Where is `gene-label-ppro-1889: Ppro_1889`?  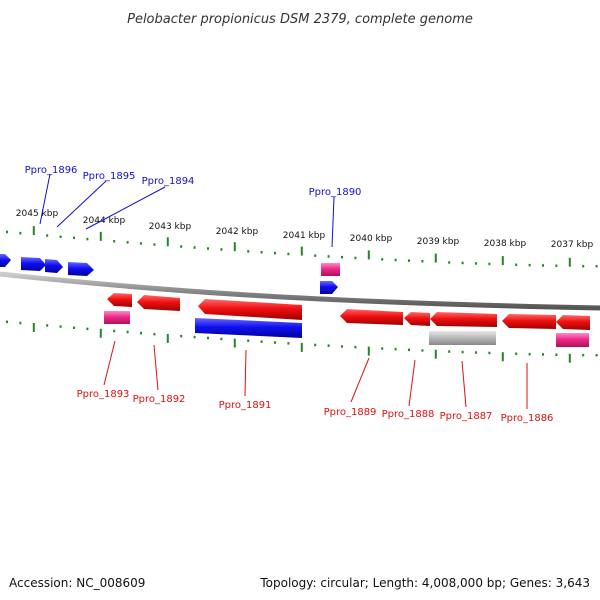 gene-label-ppro-1889: Ppro_1889 is located at coordinates (350, 412).